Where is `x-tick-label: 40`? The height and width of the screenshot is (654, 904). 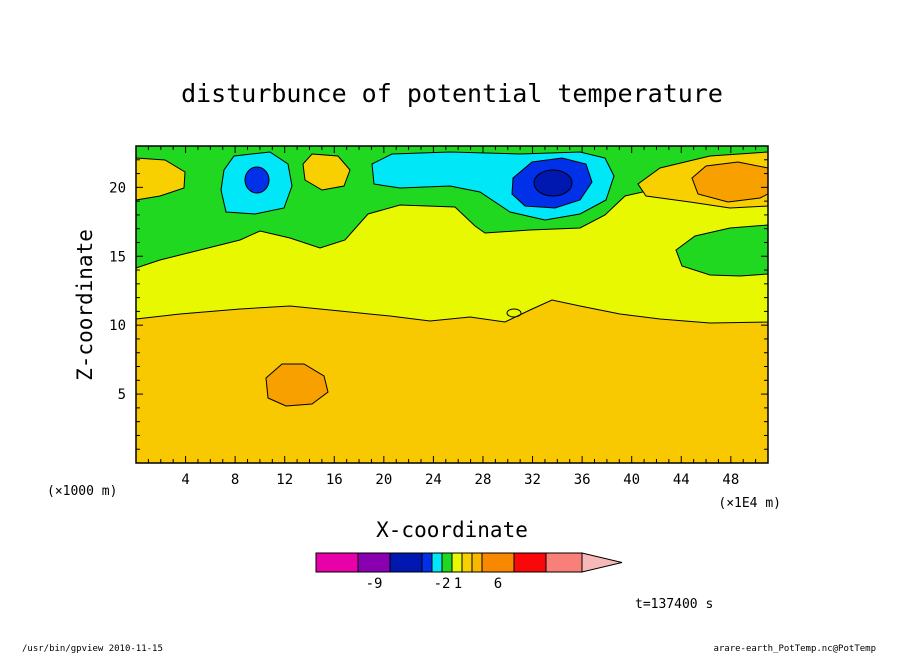 x-tick-label: 40 is located at coordinates (631, 480).